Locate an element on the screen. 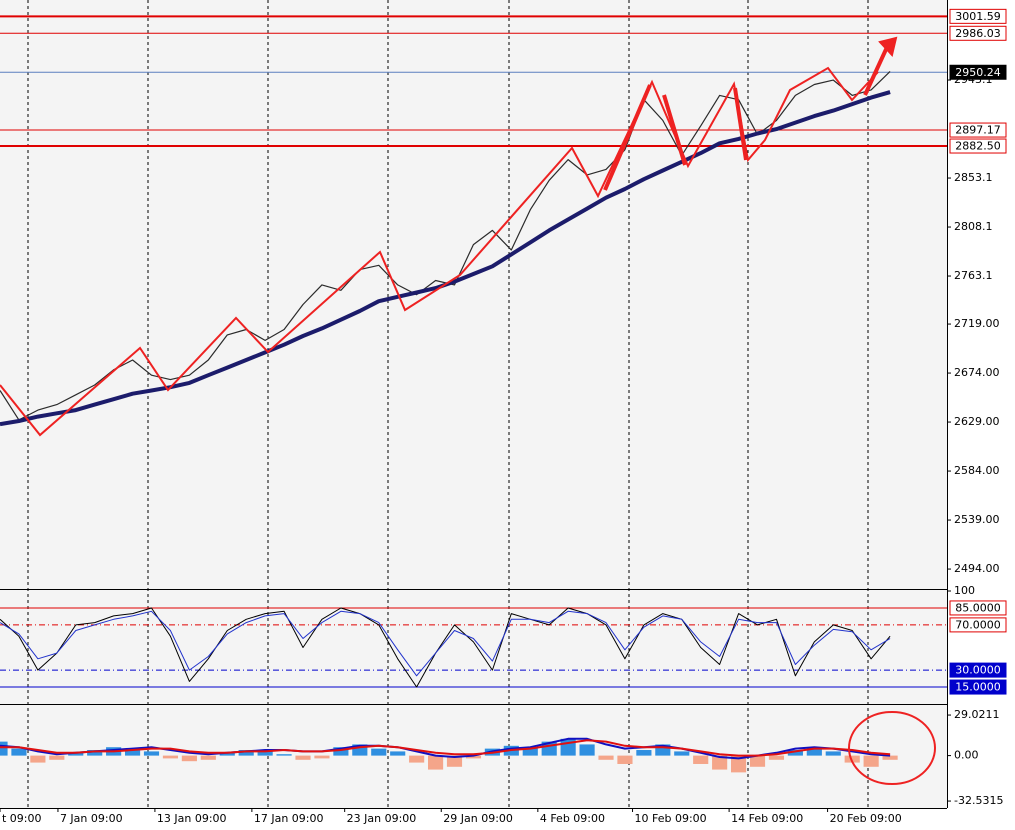  level-label: 2882.50 is located at coordinates (978, 146).